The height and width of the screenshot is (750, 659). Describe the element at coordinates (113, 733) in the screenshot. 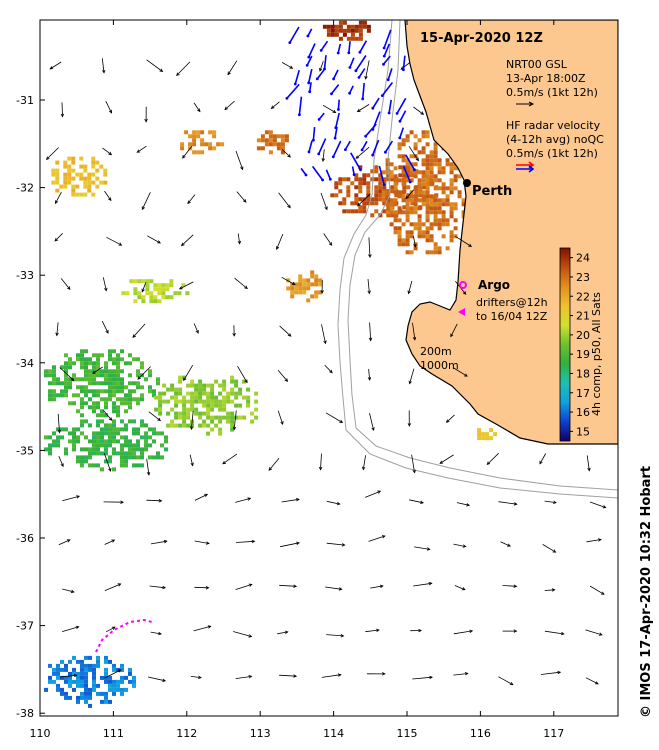

I see `x-tick-label: 111` at that location.